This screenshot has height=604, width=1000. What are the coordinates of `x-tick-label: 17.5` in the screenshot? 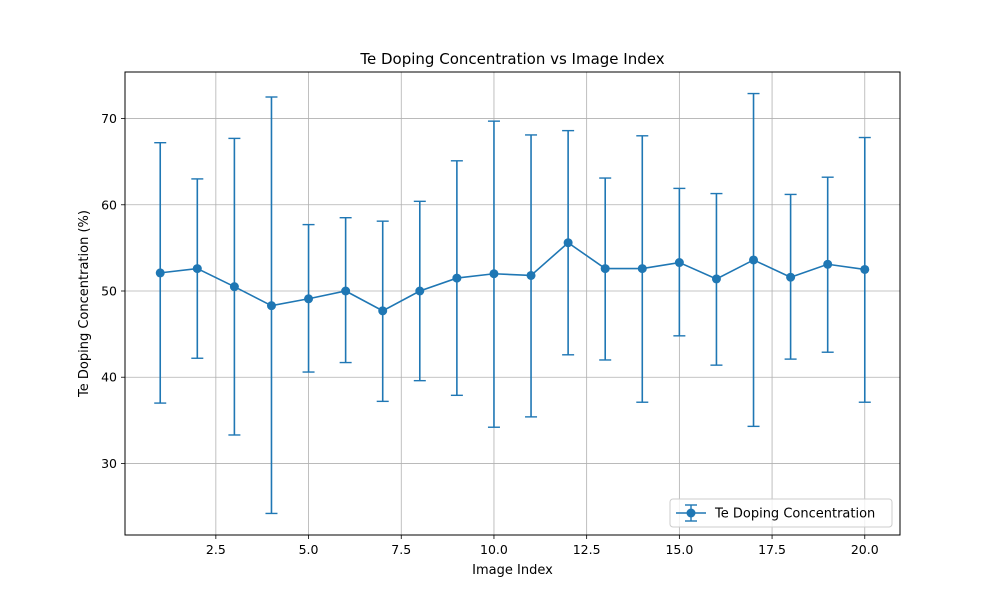 It's located at (772, 549).